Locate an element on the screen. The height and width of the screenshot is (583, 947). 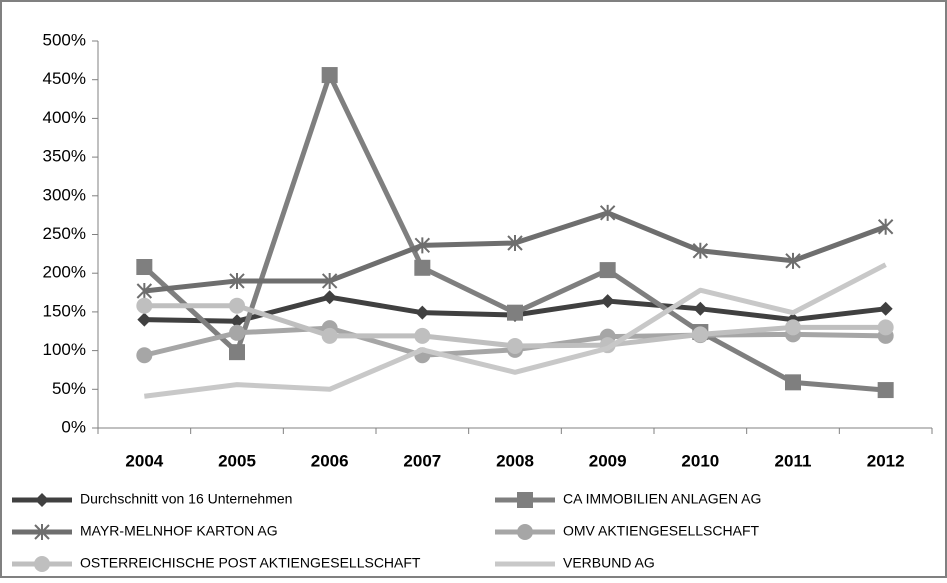
x-tick-label: 2004 is located at coordinates (144, 460).